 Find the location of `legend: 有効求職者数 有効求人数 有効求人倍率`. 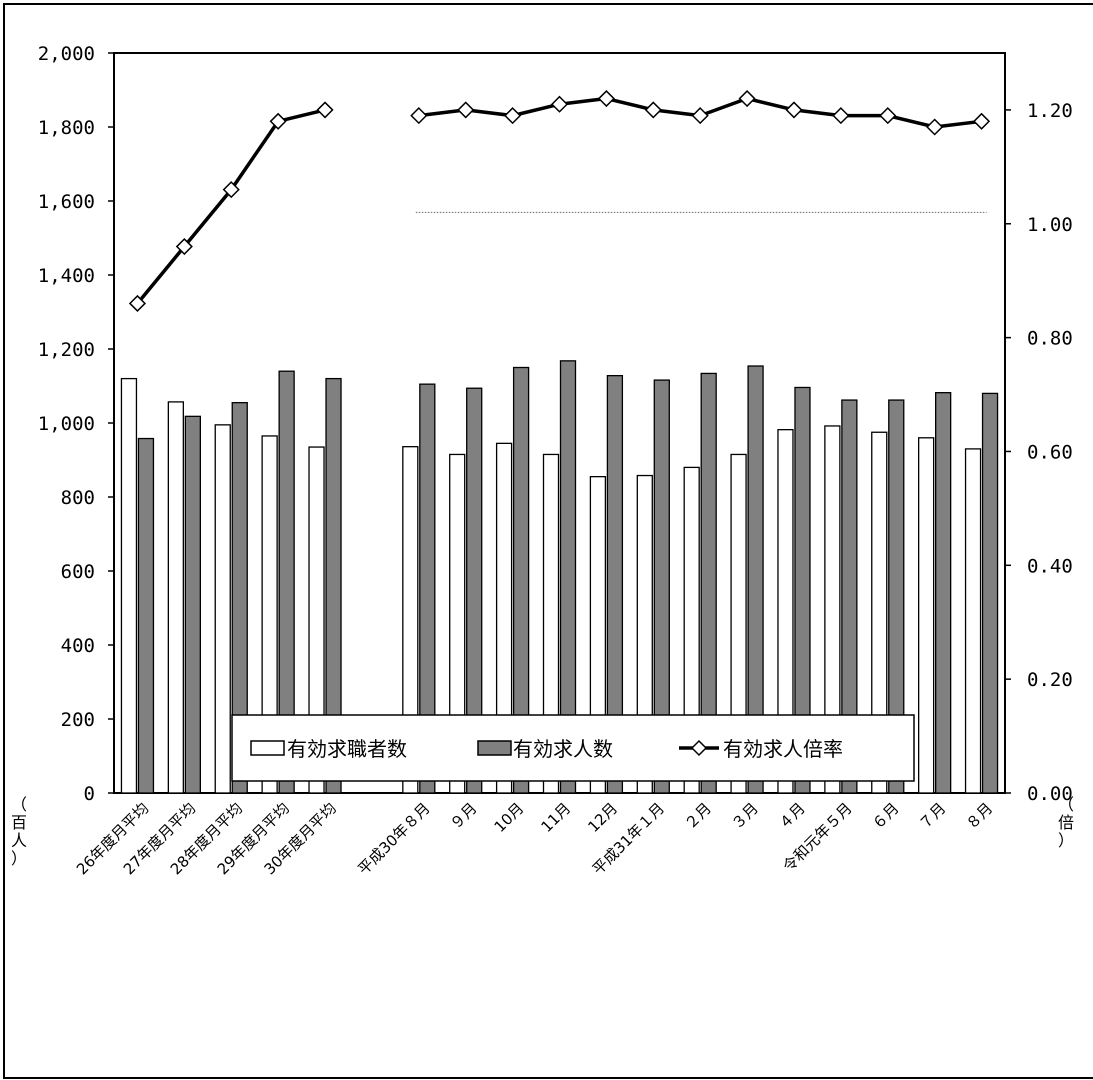

legend: 有効求職者数 有効求人数 有効求人倍率 is located at coordinates (573, 748).